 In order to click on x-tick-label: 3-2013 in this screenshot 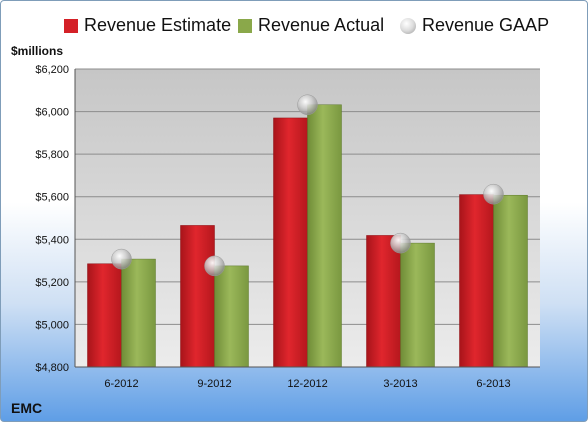, I will do `click(400, 384)`.